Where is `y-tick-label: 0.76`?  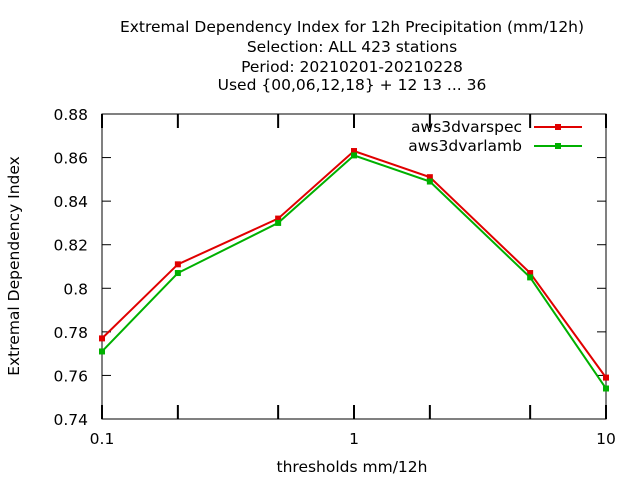 y-tick-label: 0.76 is located at coordinates (70, 376).